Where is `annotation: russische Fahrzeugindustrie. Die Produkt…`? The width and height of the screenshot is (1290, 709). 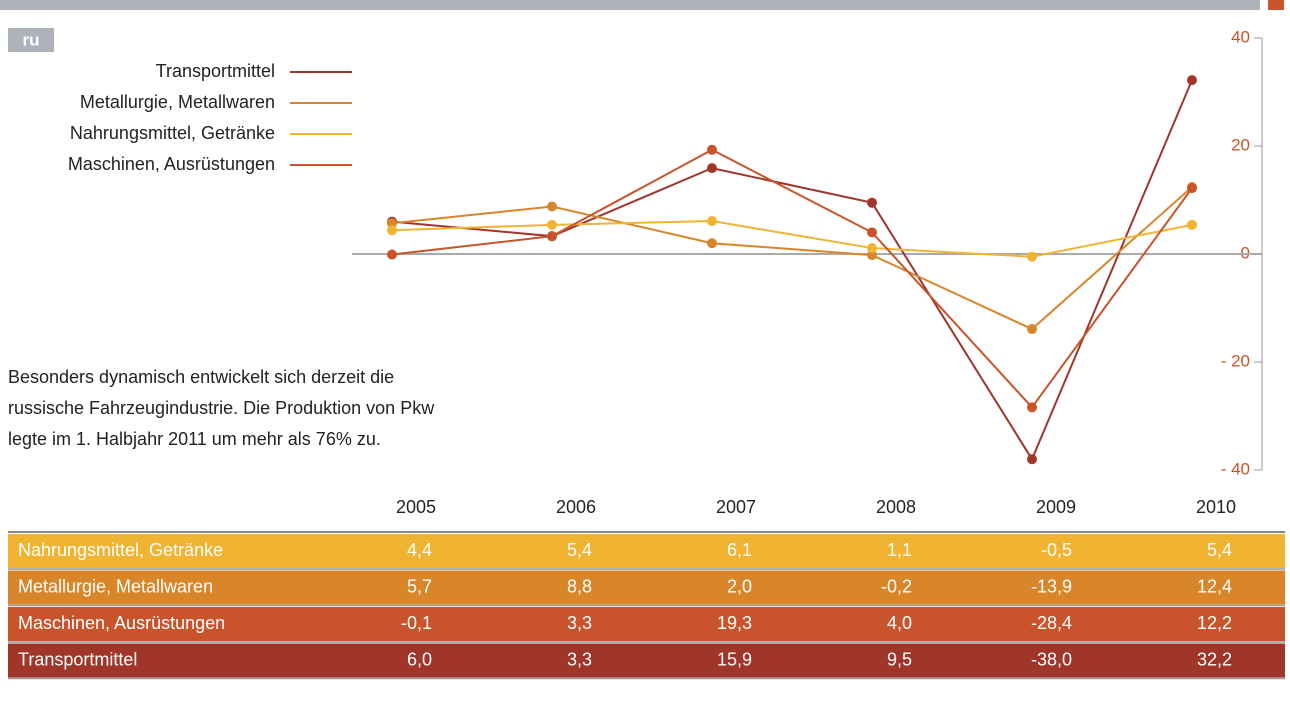
annotation: russische Fahrzeugindustrie. Die Produkt… is located at coordinates (221, 408).